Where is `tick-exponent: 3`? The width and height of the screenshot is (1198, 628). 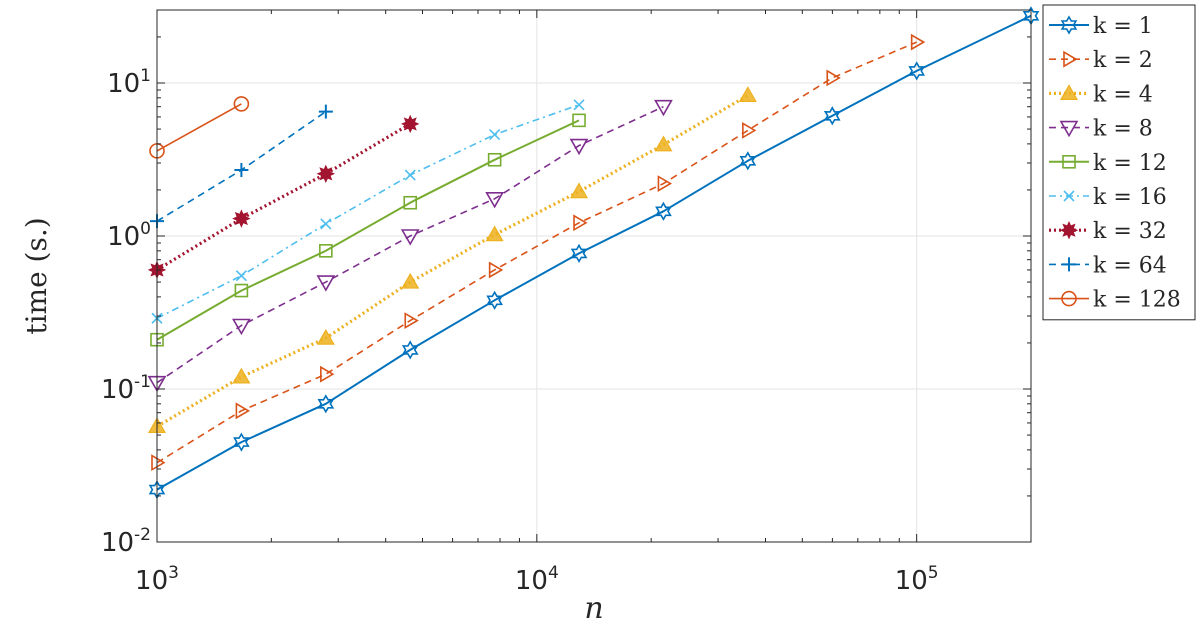
tick-exponent: 3 is located at coordinates (173, 573).